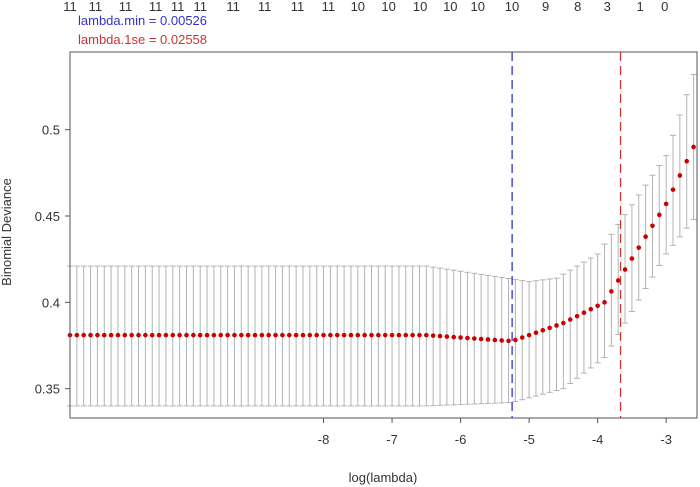 The image size is (700, 487). I want to click on top-axis-label: 1, so click(640, 7).